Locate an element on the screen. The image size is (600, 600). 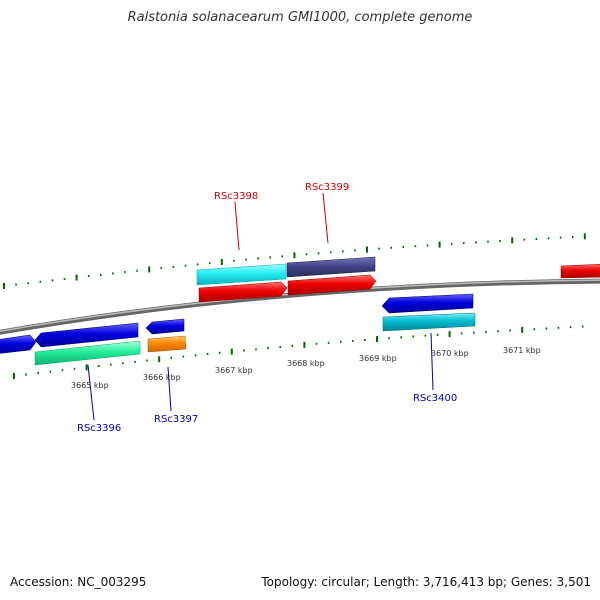
scale-label-3666: 3666 kbp is located at coordinates (162, 377).